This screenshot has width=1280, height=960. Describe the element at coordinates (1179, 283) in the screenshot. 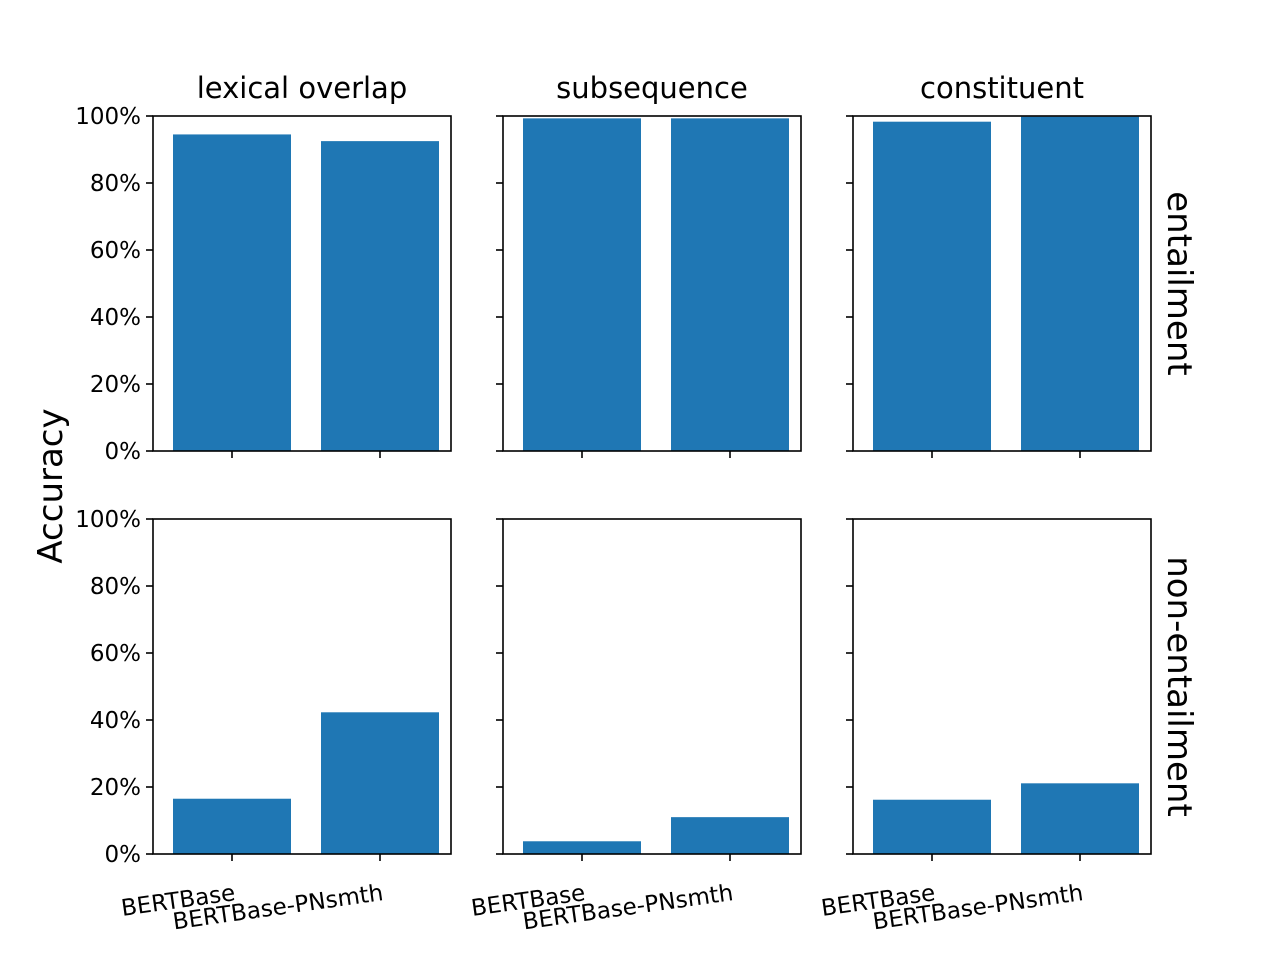

I see `row-label: entailment` at that location.